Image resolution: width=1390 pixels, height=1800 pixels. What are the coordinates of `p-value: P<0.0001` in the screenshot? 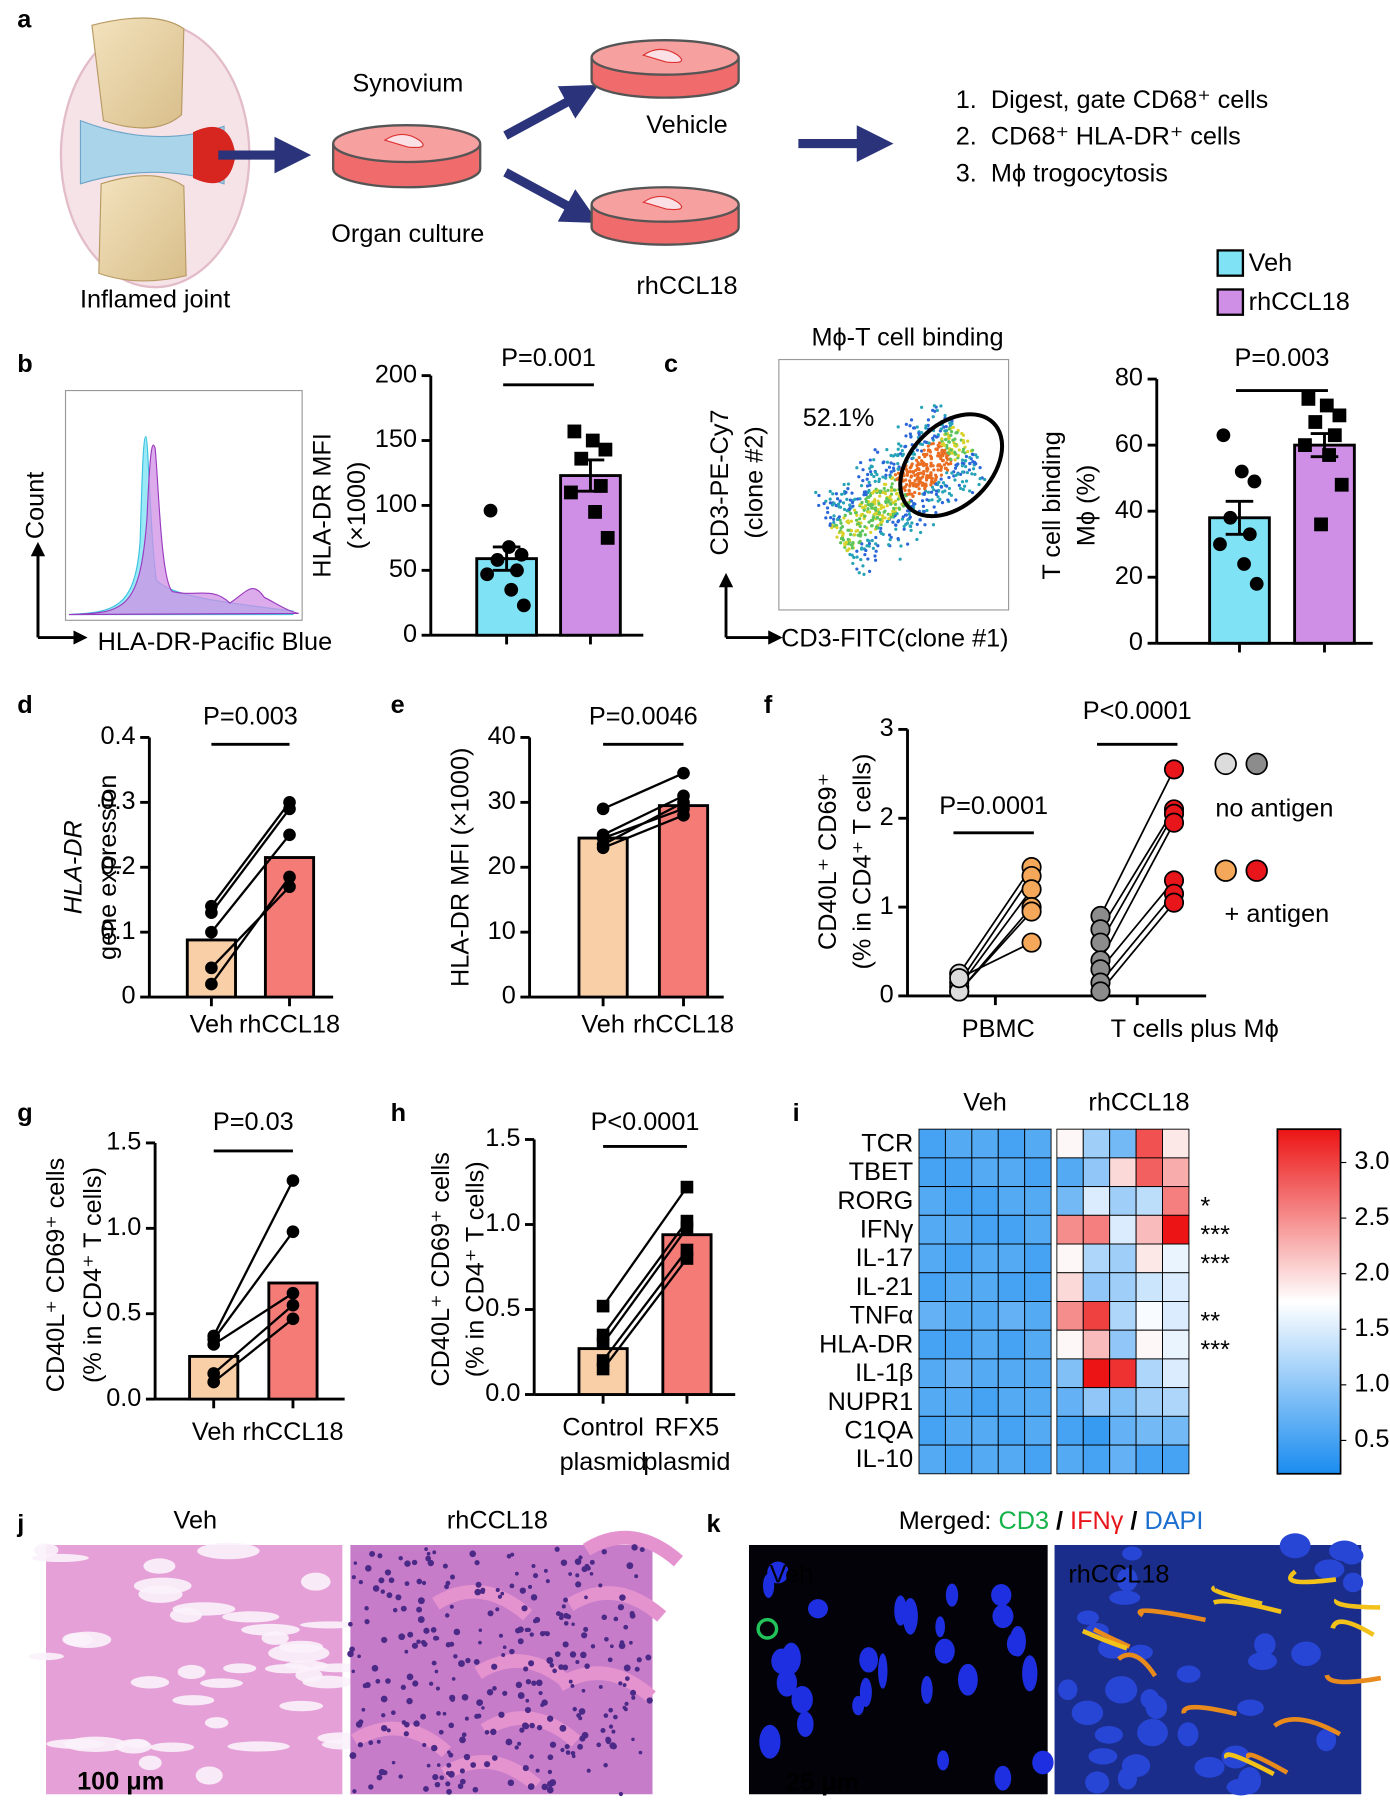 It's located at (645, 1122).